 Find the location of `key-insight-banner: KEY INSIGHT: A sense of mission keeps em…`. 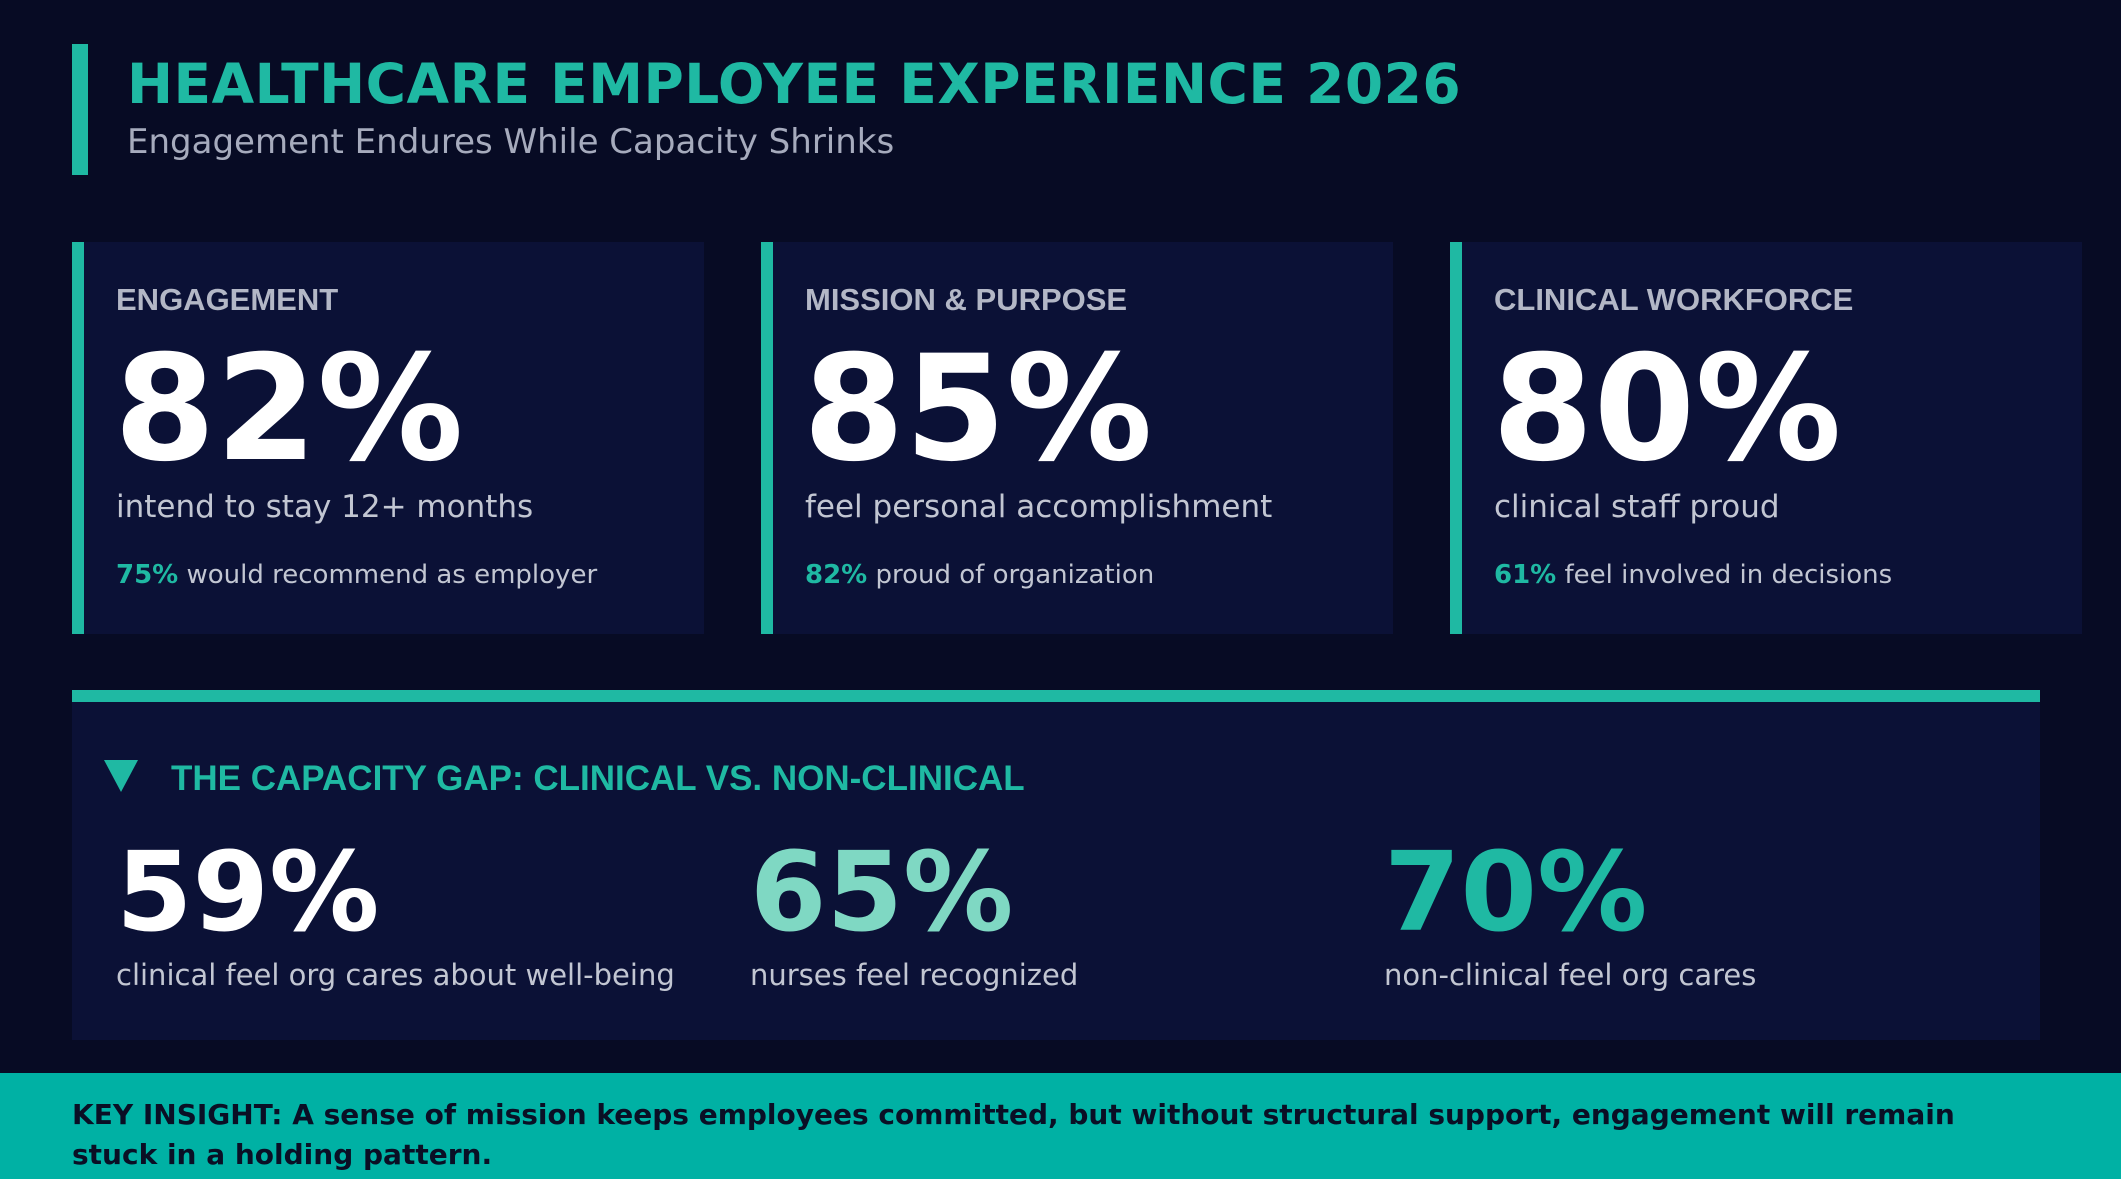

key-insight-banner: KEY INSIGHT: A sense of mission keeps em… is located at coordinates (1060, 1126).